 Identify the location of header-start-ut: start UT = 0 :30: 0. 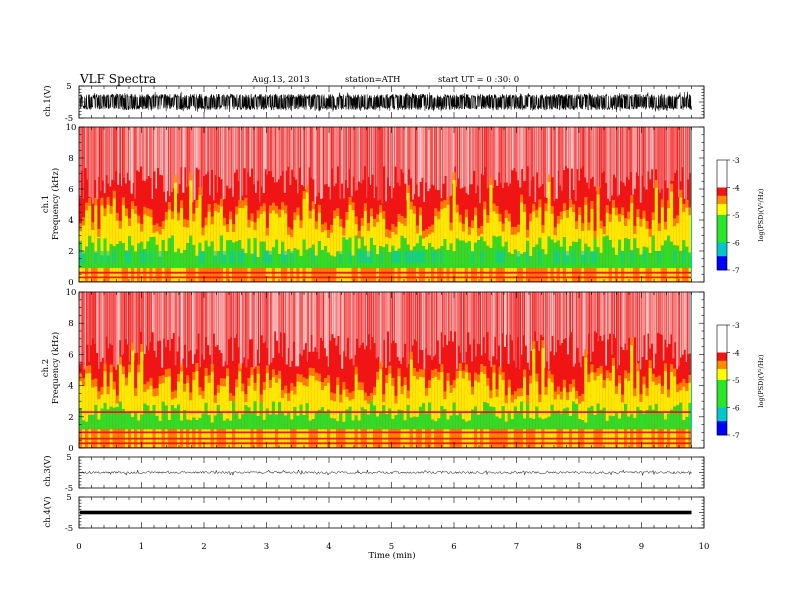
(478, 80).